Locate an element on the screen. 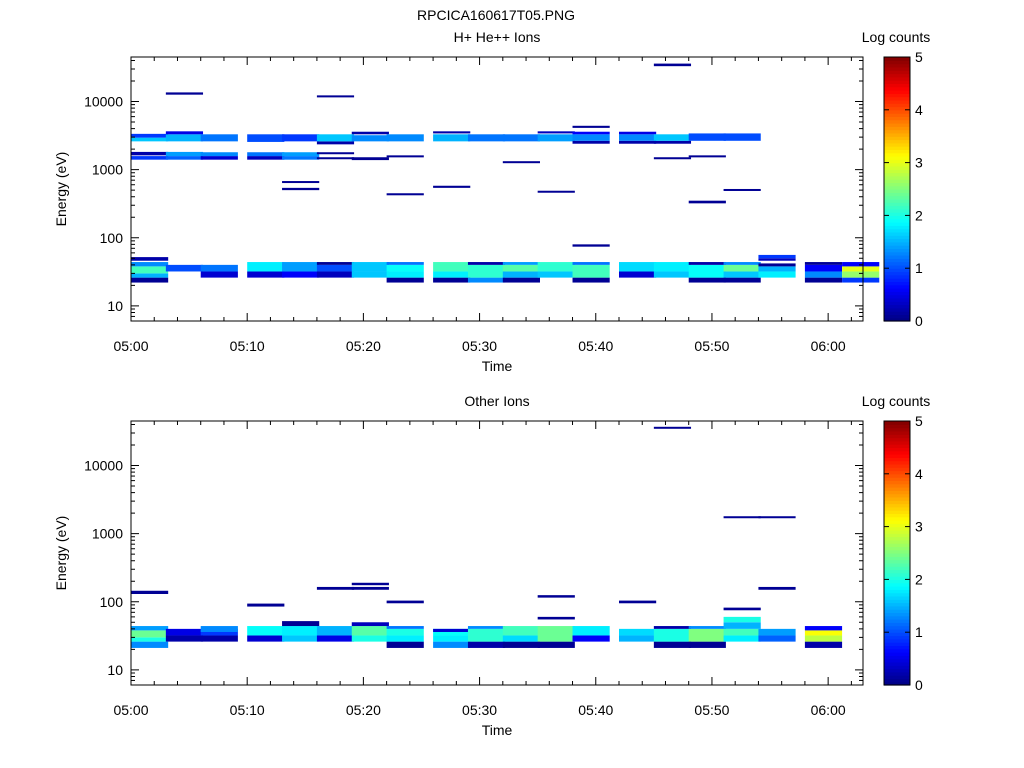 The width and height of the screenshot is (1024, 768). x-tick-label: 06:00 is located at coordinates (828, 710).